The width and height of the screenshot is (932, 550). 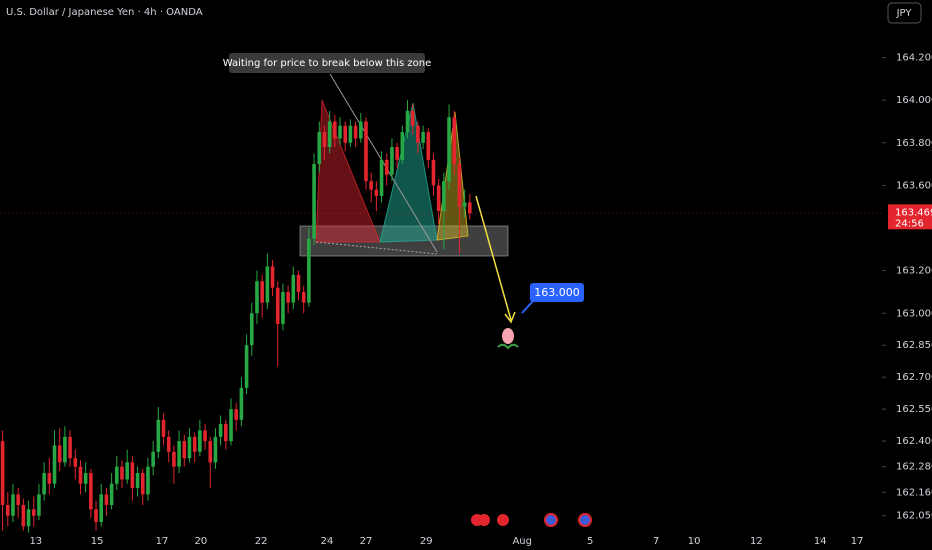 What do you see at coordinates (97, 541) in the screenshot?
I see `x-tick-label: 15` at bounding box center [97, 541].